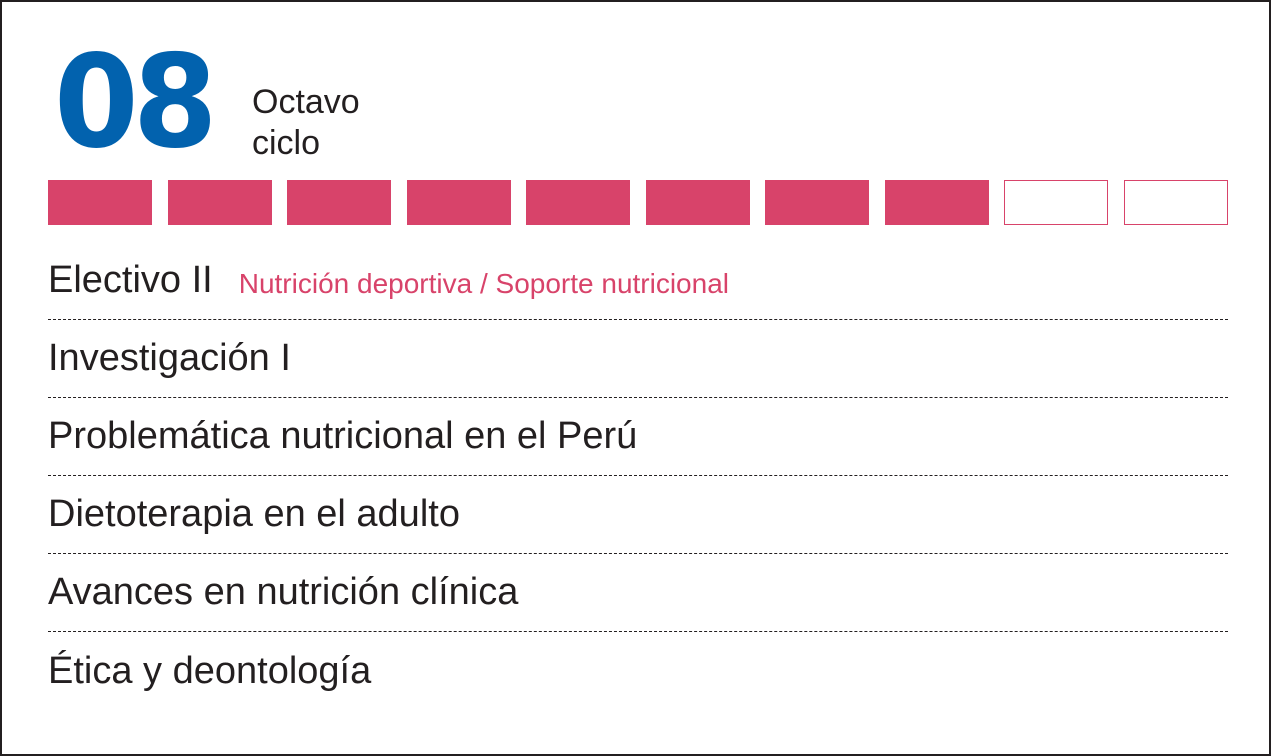  What do you see at coordinates (638, 202) in the screenshot?
I see `cycle-progress-bar` at bounding box center [638, 202].